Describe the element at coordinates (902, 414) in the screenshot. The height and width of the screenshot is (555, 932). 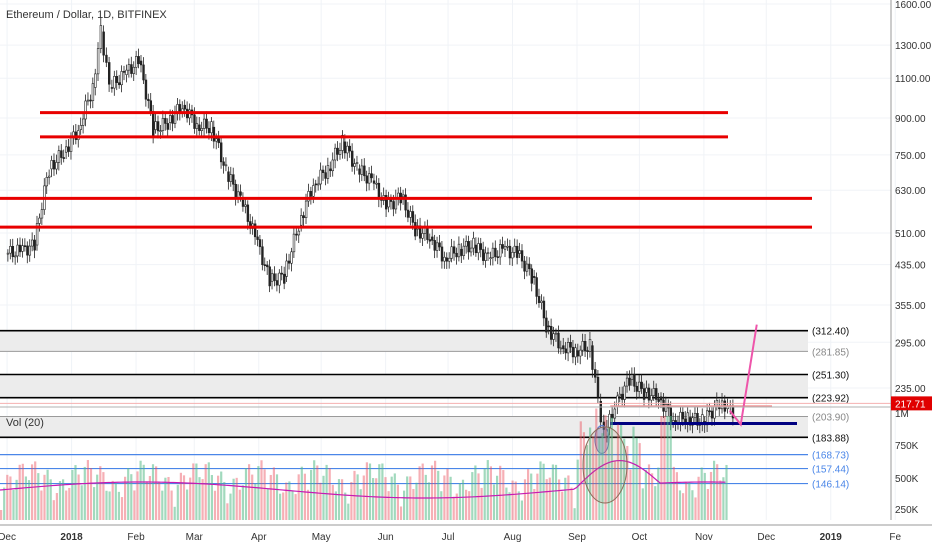
I see `volume-tick-label: 1M` at that location.